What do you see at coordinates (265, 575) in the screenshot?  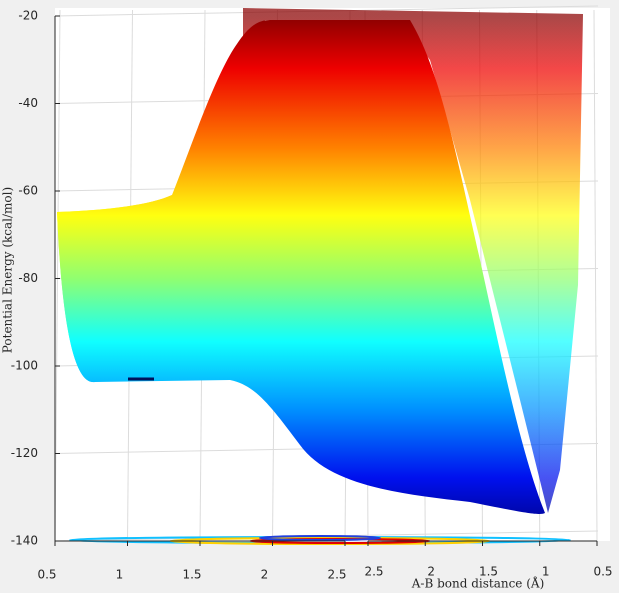 I see `x-tick-label: 2` at bounding box center [265, 575].